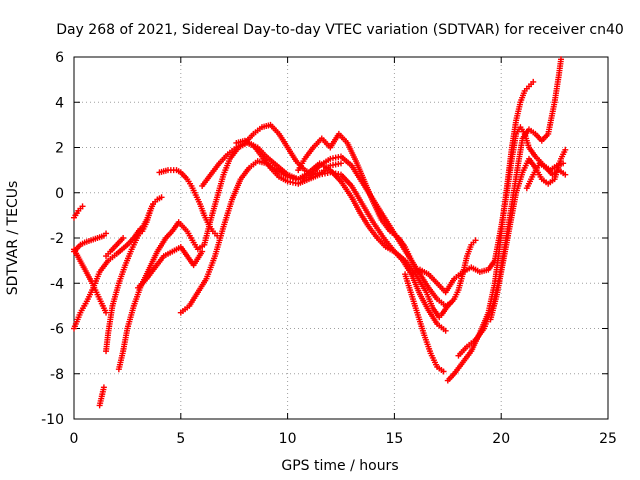  What do you see at coordinates (59, 149) in the screenshot?
I see `y-tick-label: 2` at bounding box center [59, 149].